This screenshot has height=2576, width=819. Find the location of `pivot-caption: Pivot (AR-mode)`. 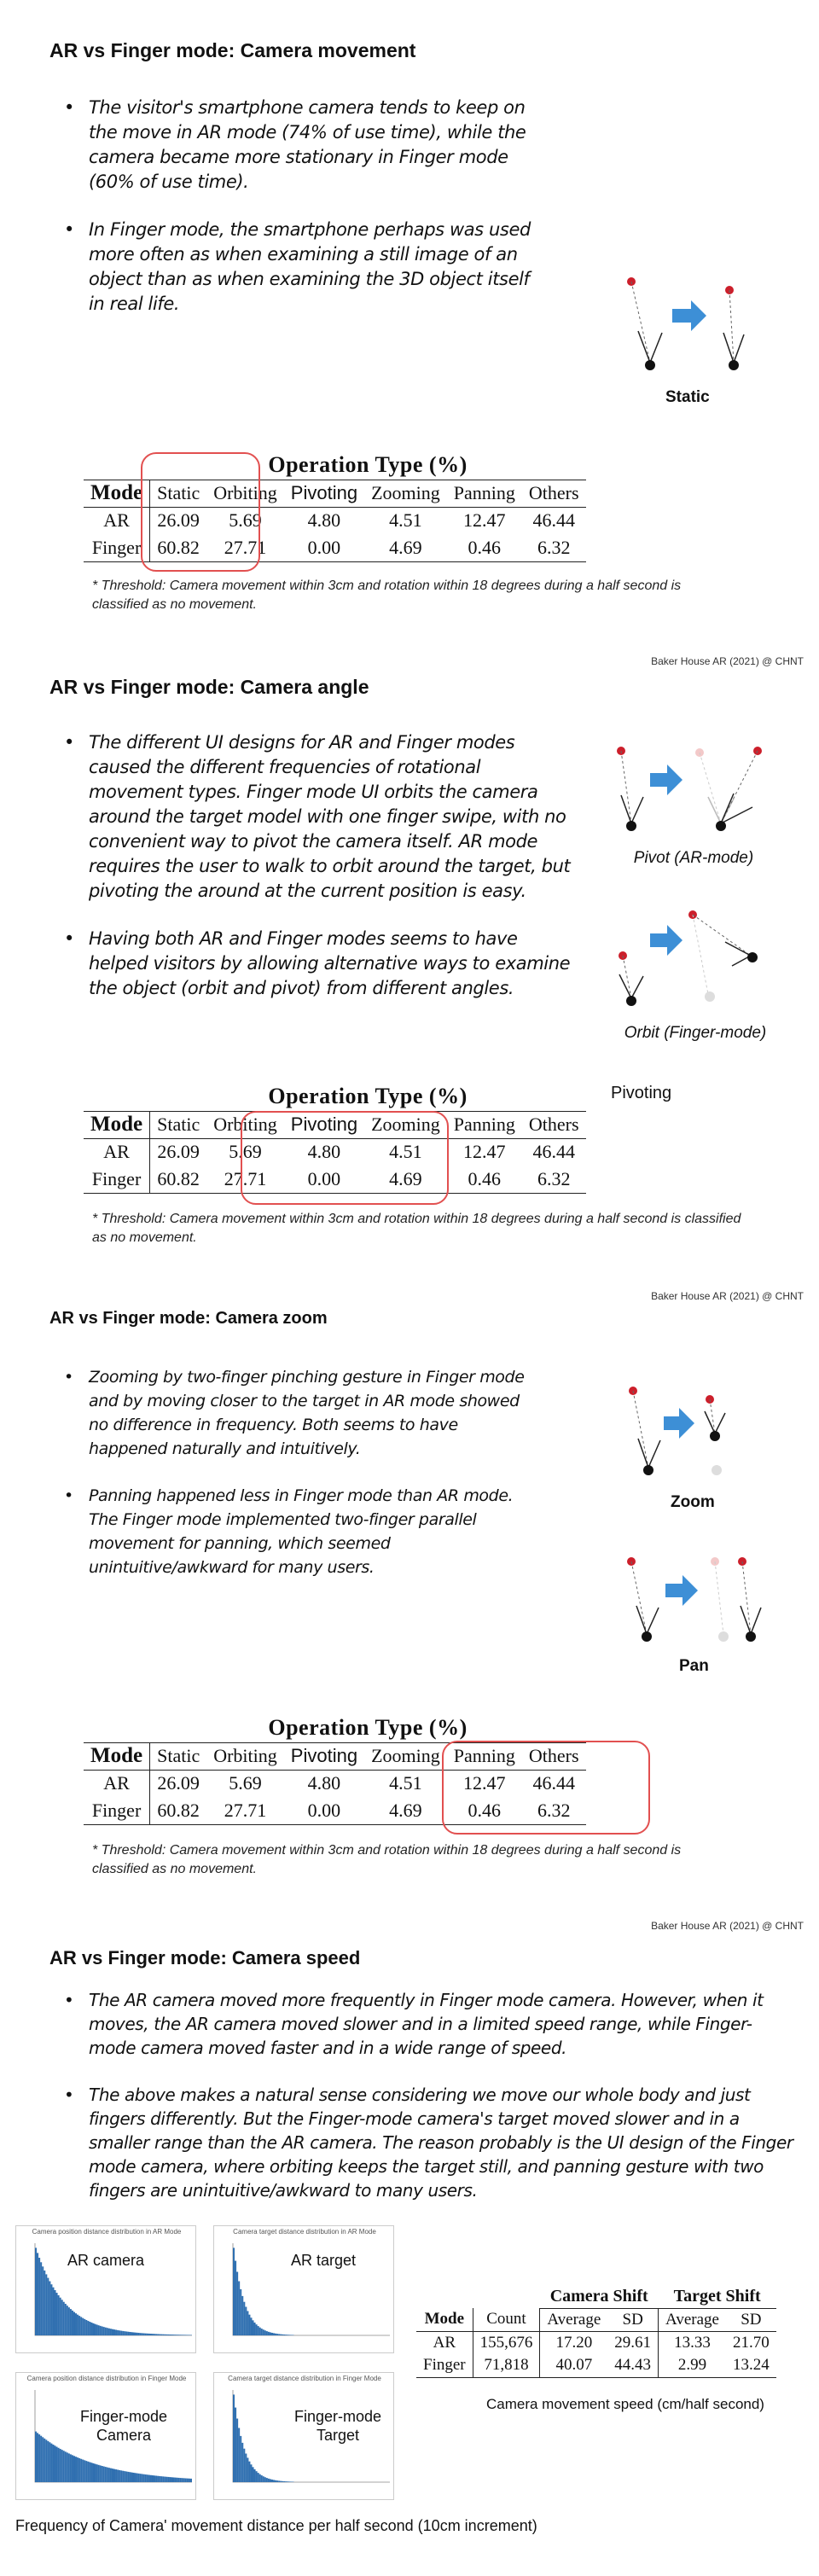

pivot-caption: Pivot (AR-mode) is located at coordinates (694, 858).